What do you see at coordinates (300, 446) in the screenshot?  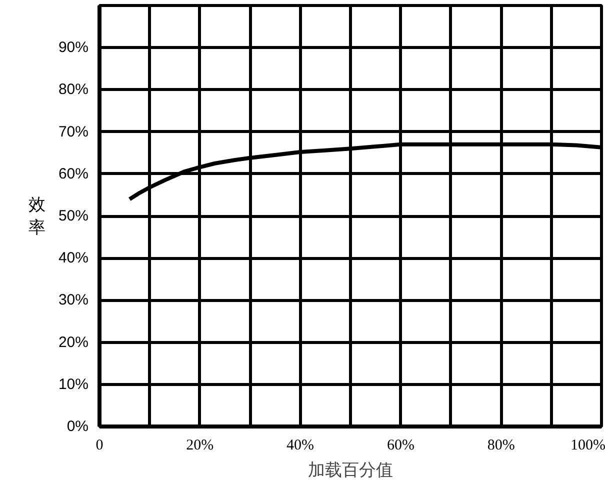 I see `x-tick-label: 40%` at bounding box center [300, 446].